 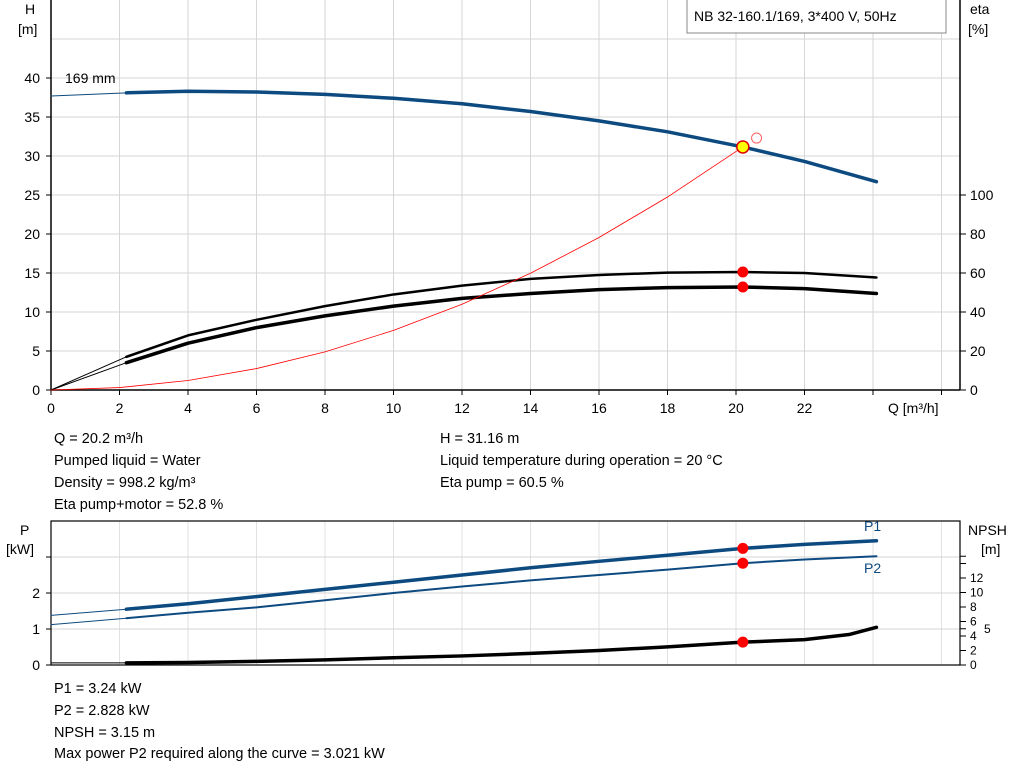 I want to click on p-axis-unit: [kW], so click(x=20, y=549).